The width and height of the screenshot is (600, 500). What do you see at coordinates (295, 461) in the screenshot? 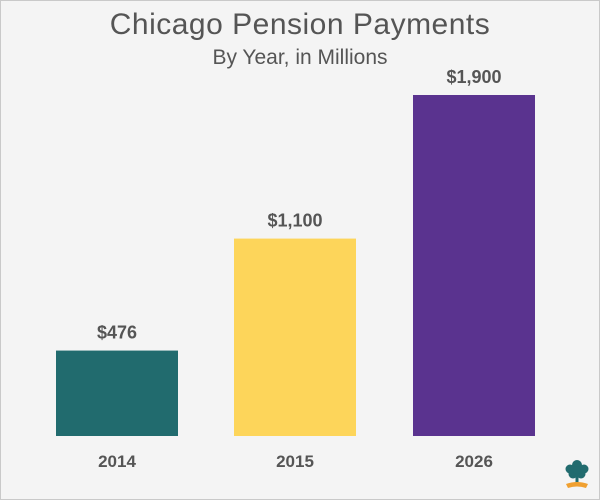
I see `x-tick-label-2015: 2015` at bounding box center [295, 461].